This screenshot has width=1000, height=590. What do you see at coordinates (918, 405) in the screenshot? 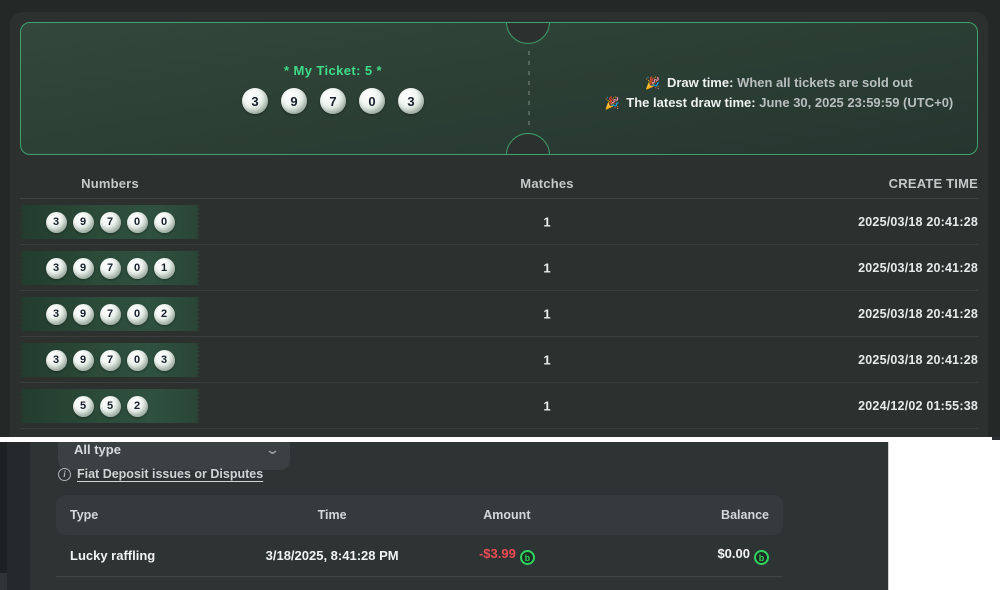
I see `create-time-value: 2024/12/02 01:55:38` at bounding box center [918, 405].